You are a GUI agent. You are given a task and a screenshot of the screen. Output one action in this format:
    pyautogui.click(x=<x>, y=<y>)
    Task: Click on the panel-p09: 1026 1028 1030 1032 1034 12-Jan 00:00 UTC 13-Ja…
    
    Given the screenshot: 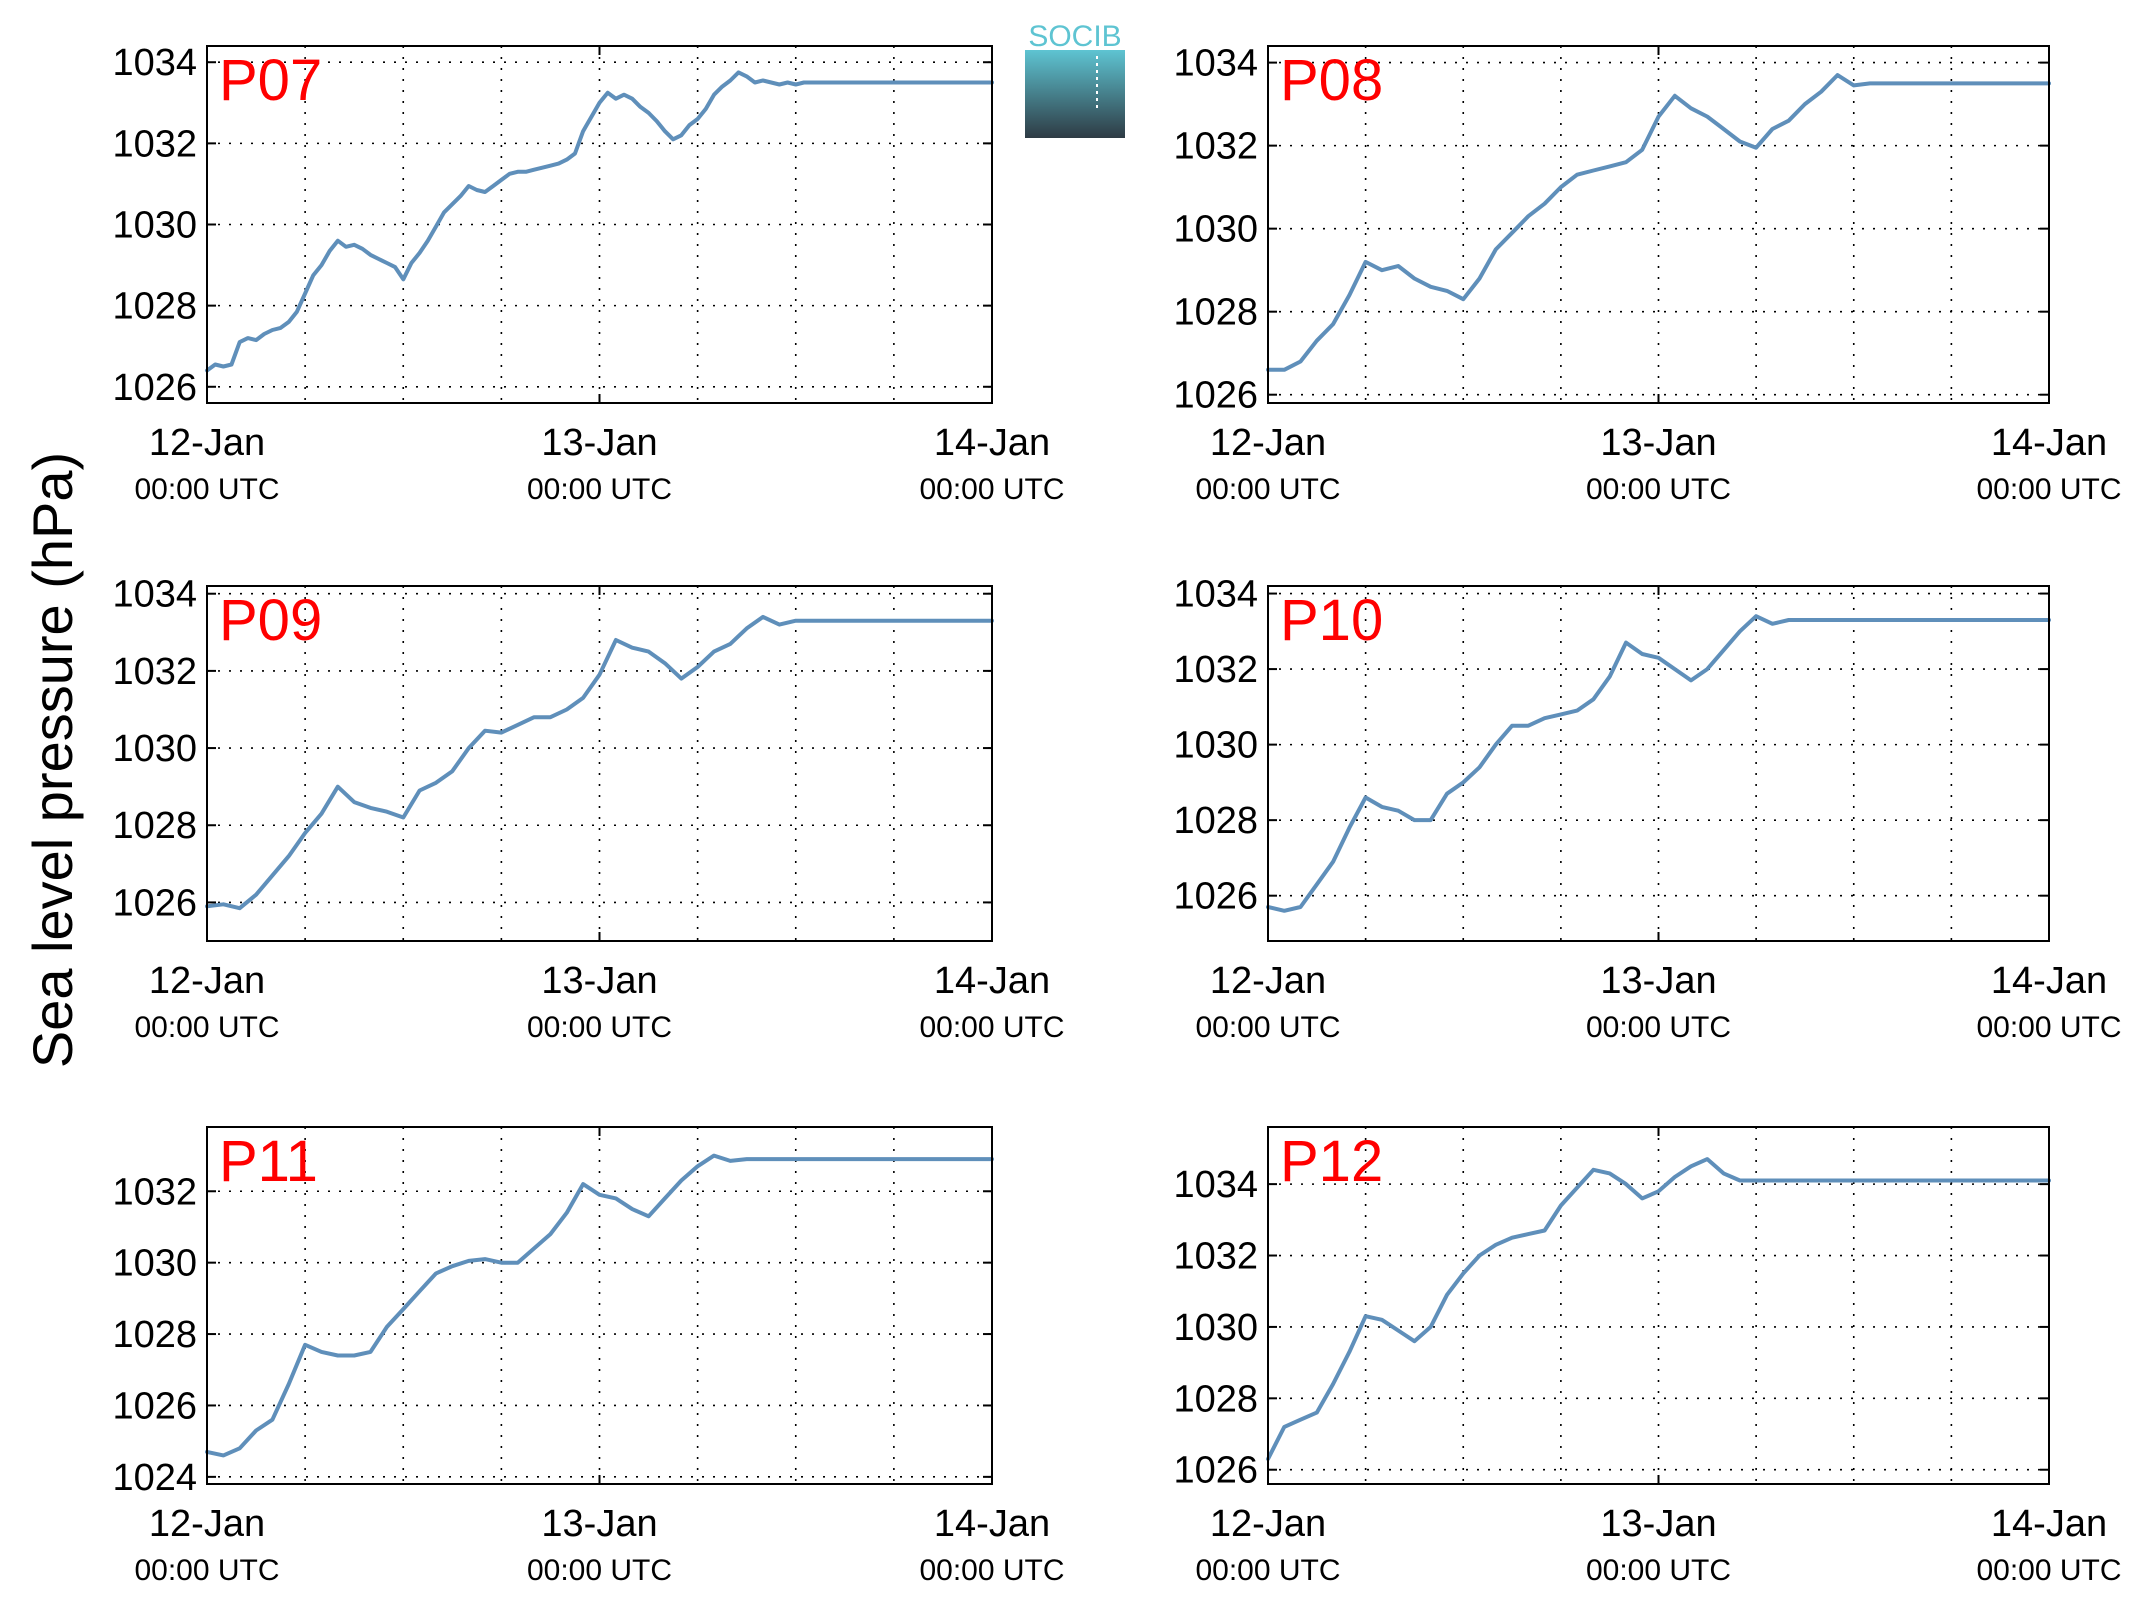 What is the action you would take?
    pyautogui.click(x=588, y=809)
    